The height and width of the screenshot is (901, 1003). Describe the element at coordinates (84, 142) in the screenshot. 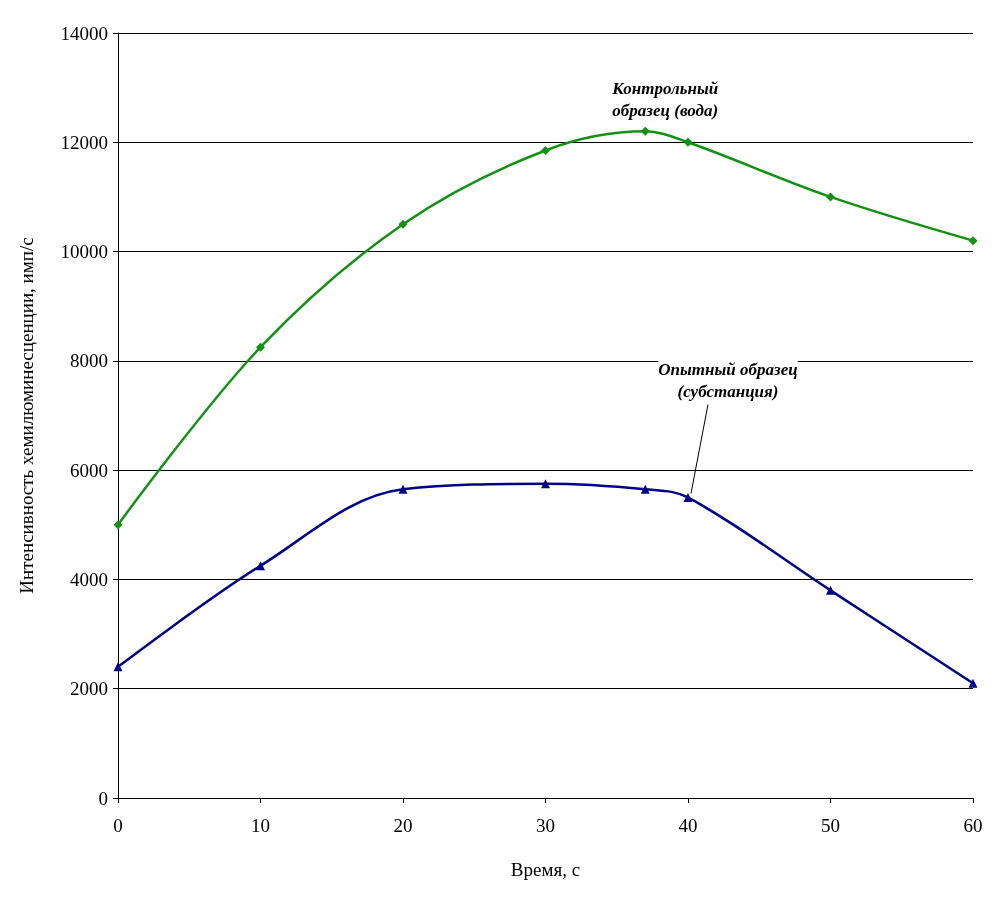

I see `y-tick-label: 12000` at that location.